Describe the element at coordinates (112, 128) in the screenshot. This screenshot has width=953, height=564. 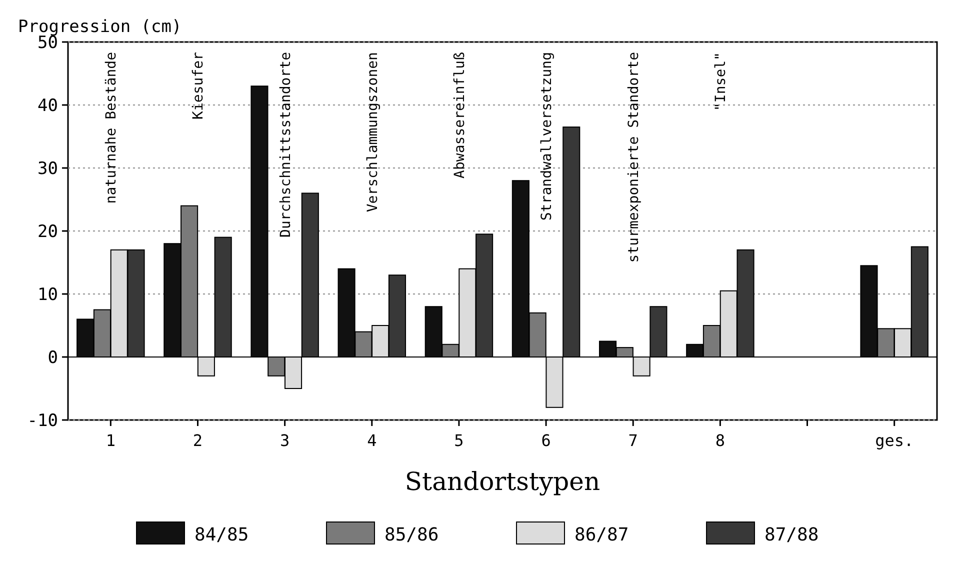
I see `annotation: naturnahe Bestände` at that location.